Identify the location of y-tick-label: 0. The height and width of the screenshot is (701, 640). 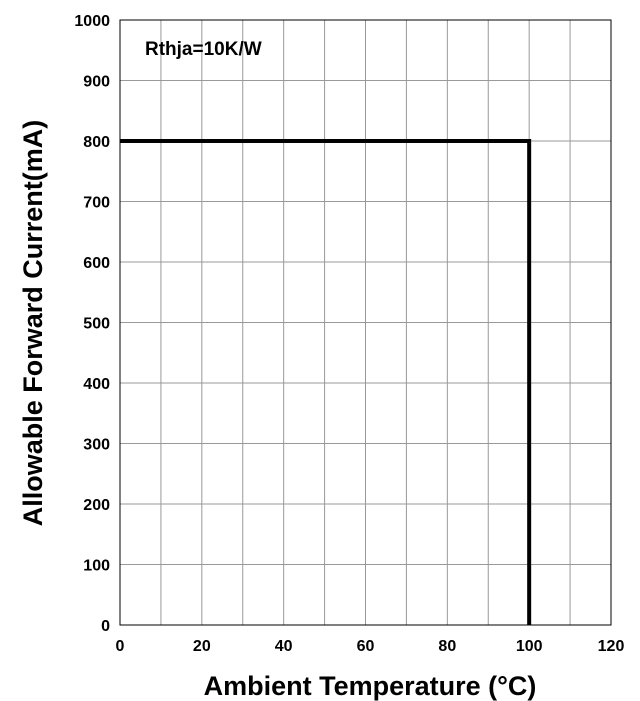
(105, 626).